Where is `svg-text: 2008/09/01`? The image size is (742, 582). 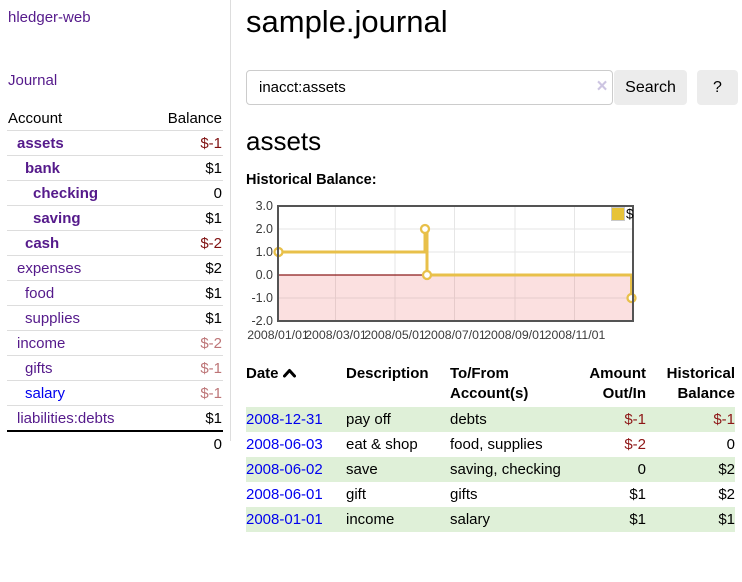
svg-text: 2008/09/01 is located at coordinates (515, 335).